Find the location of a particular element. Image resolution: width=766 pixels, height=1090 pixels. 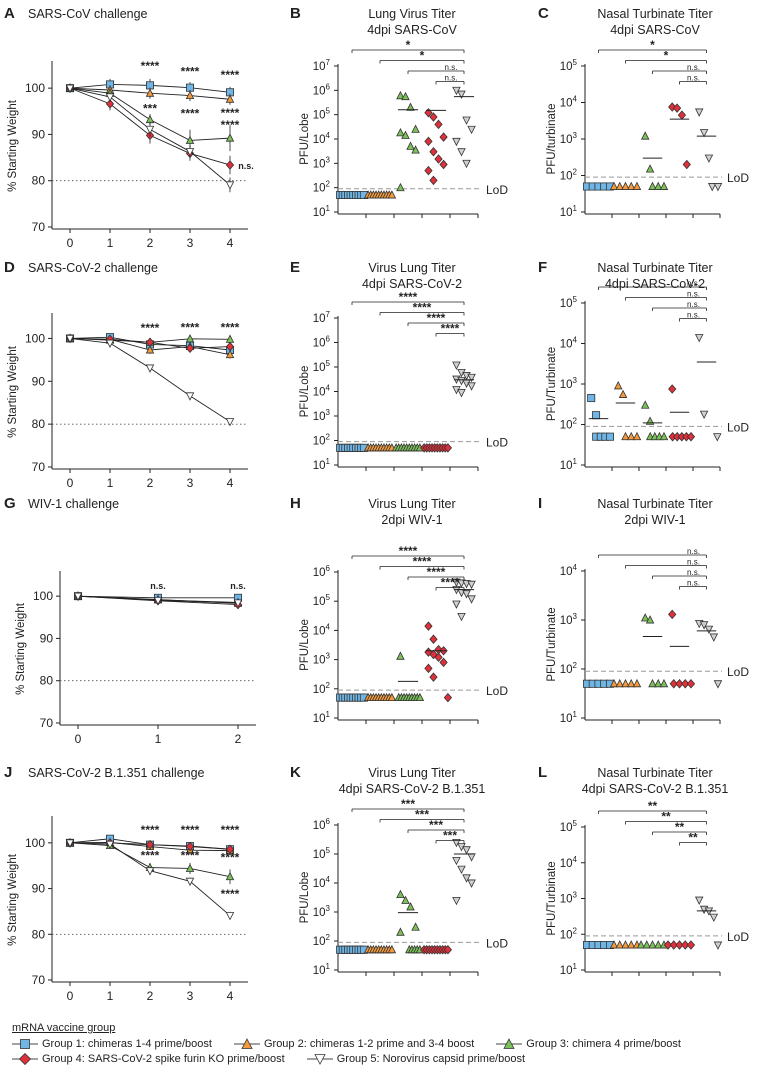

y-tick-label: 10³ is located at coordinates (322, 415).